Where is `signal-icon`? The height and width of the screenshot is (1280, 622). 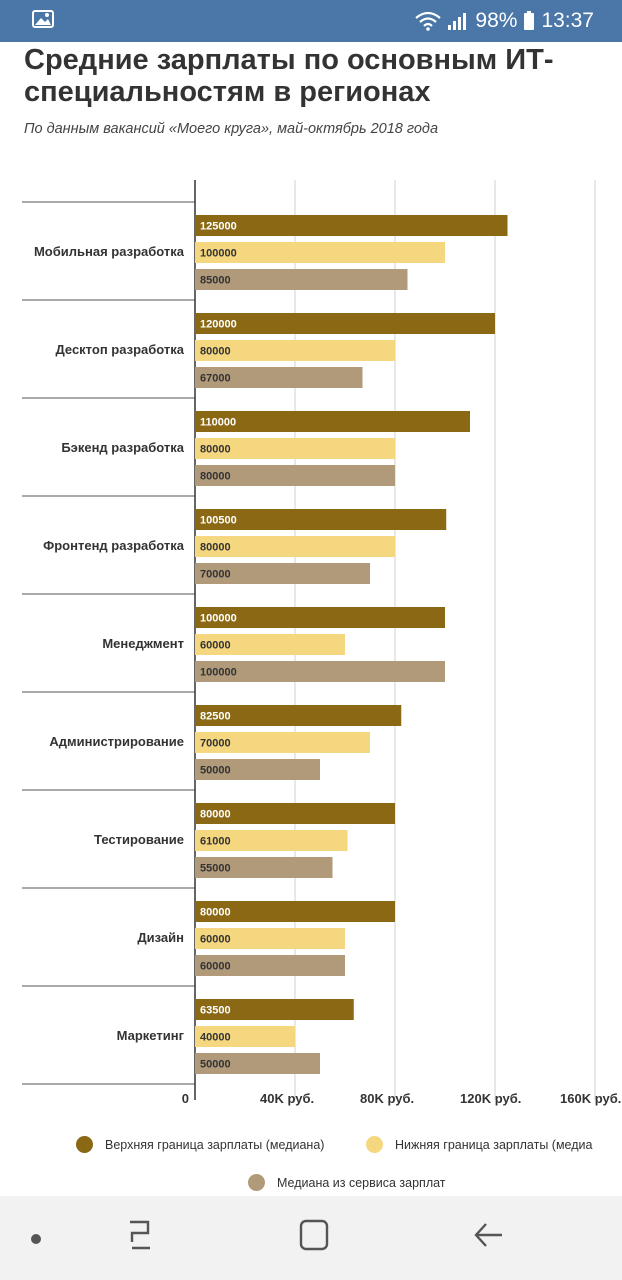
signal-icon is located at coordinates (458, 21).